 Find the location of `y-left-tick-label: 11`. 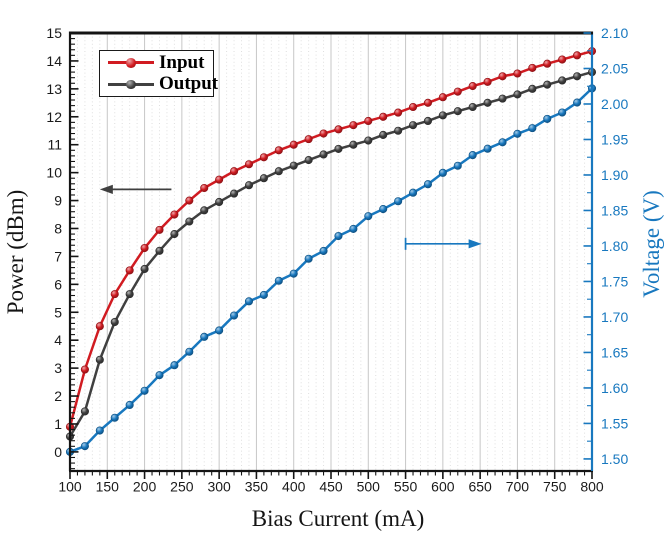

y-left-tick-label: 11 is located at coordinates (54, 145).